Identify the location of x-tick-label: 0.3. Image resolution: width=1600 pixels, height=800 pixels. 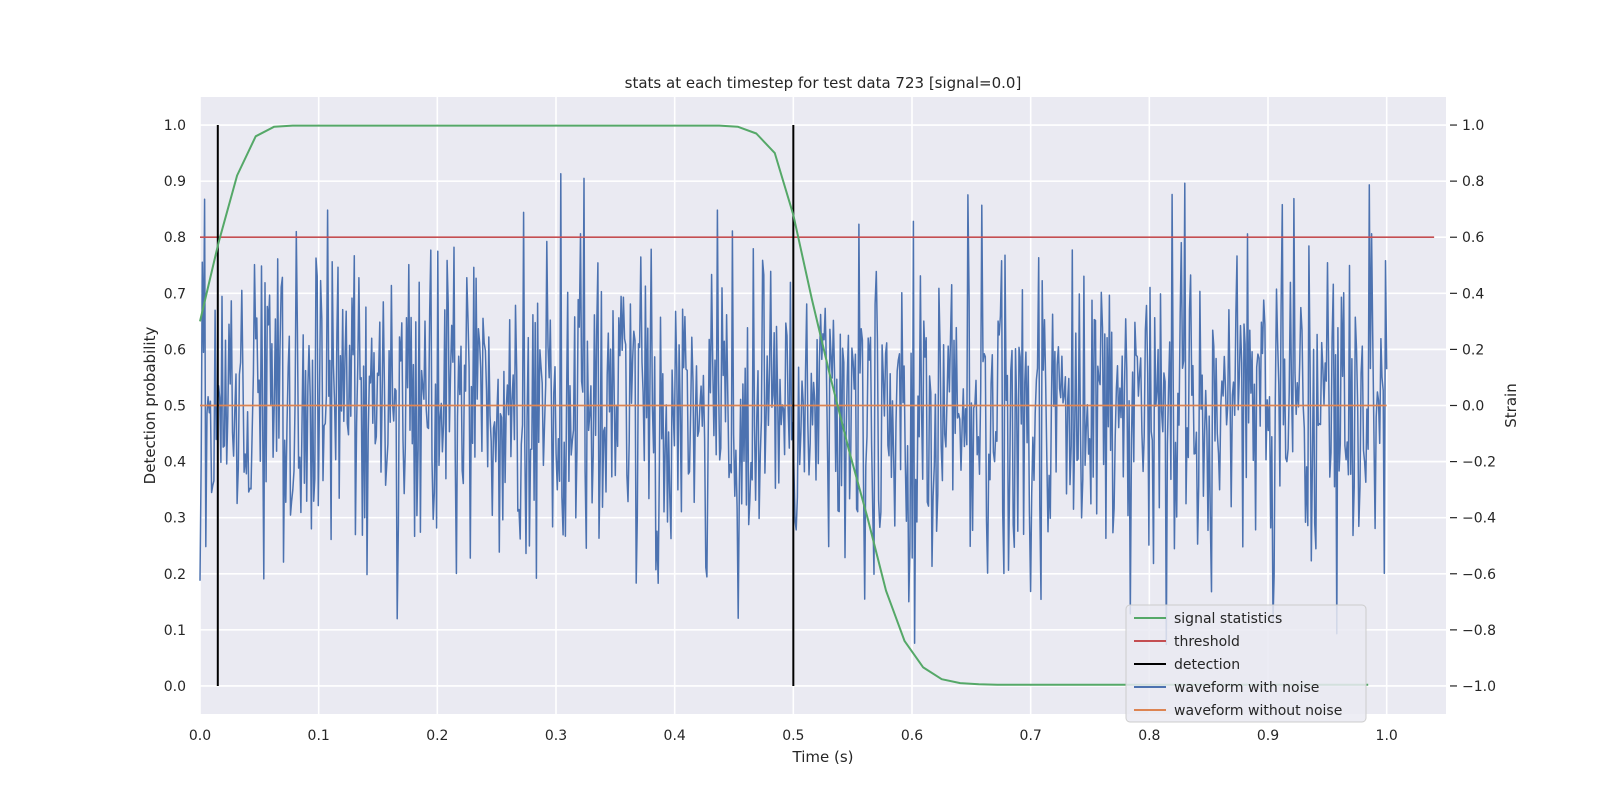
(556, 736).